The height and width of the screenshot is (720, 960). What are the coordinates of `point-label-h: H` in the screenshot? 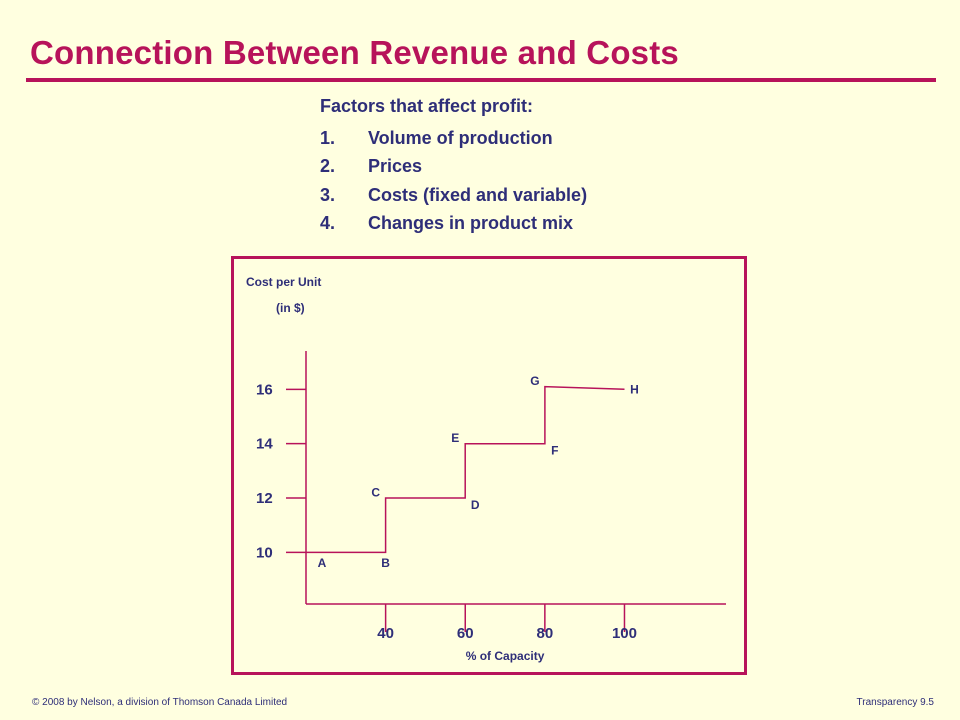 It's located at (634, 389).